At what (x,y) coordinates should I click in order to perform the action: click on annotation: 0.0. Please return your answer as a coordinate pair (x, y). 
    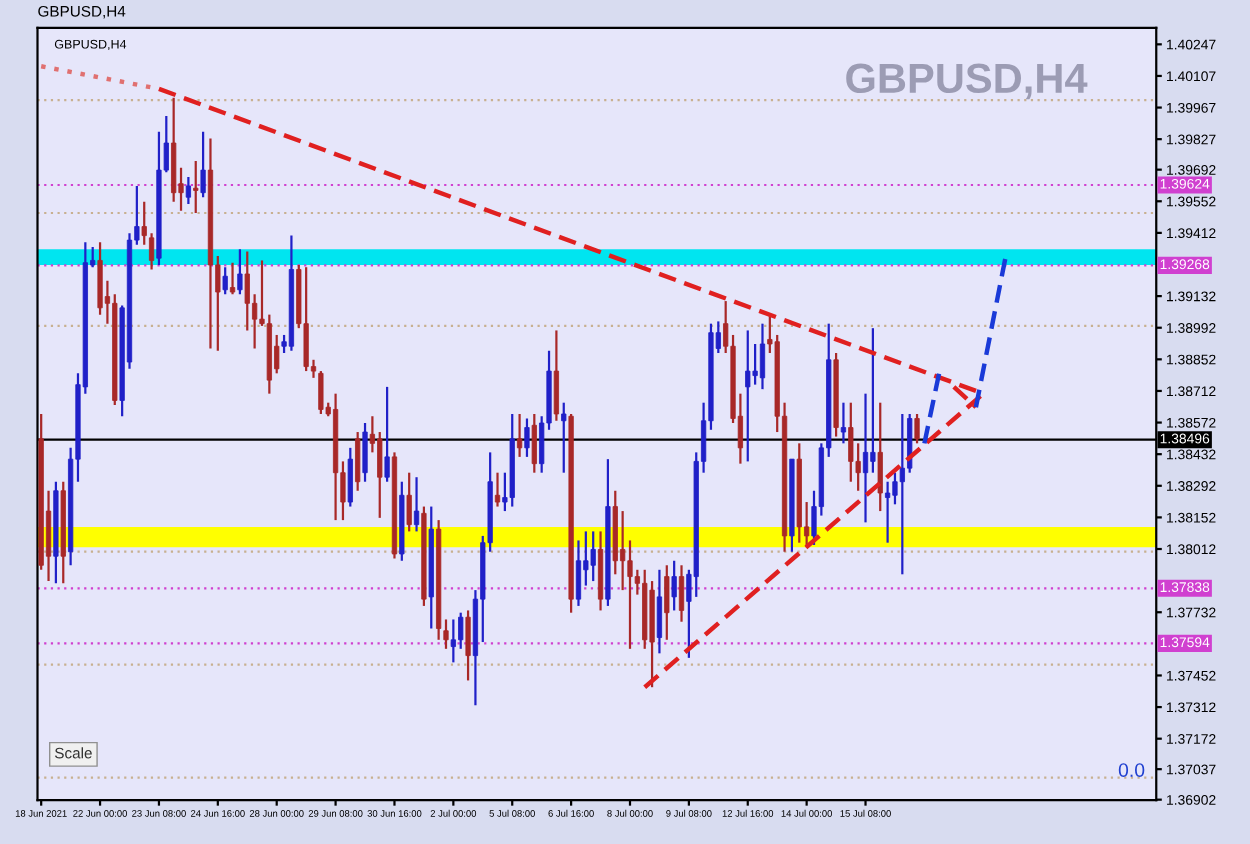
    Looking at the image, I should click on (1131, 770).